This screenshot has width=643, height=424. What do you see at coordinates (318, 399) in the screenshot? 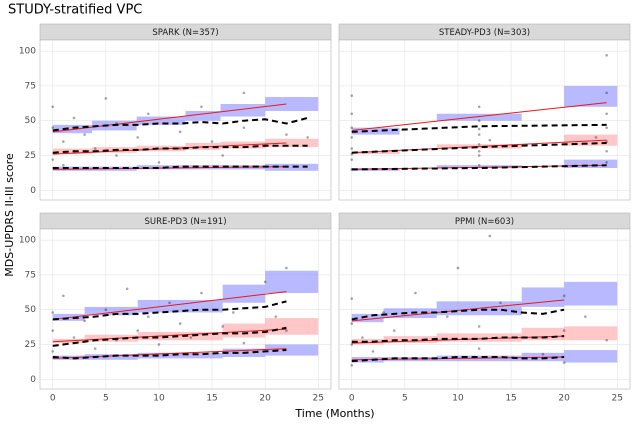
I see `x-tick-label: 25` at bounding box center [318, 399].